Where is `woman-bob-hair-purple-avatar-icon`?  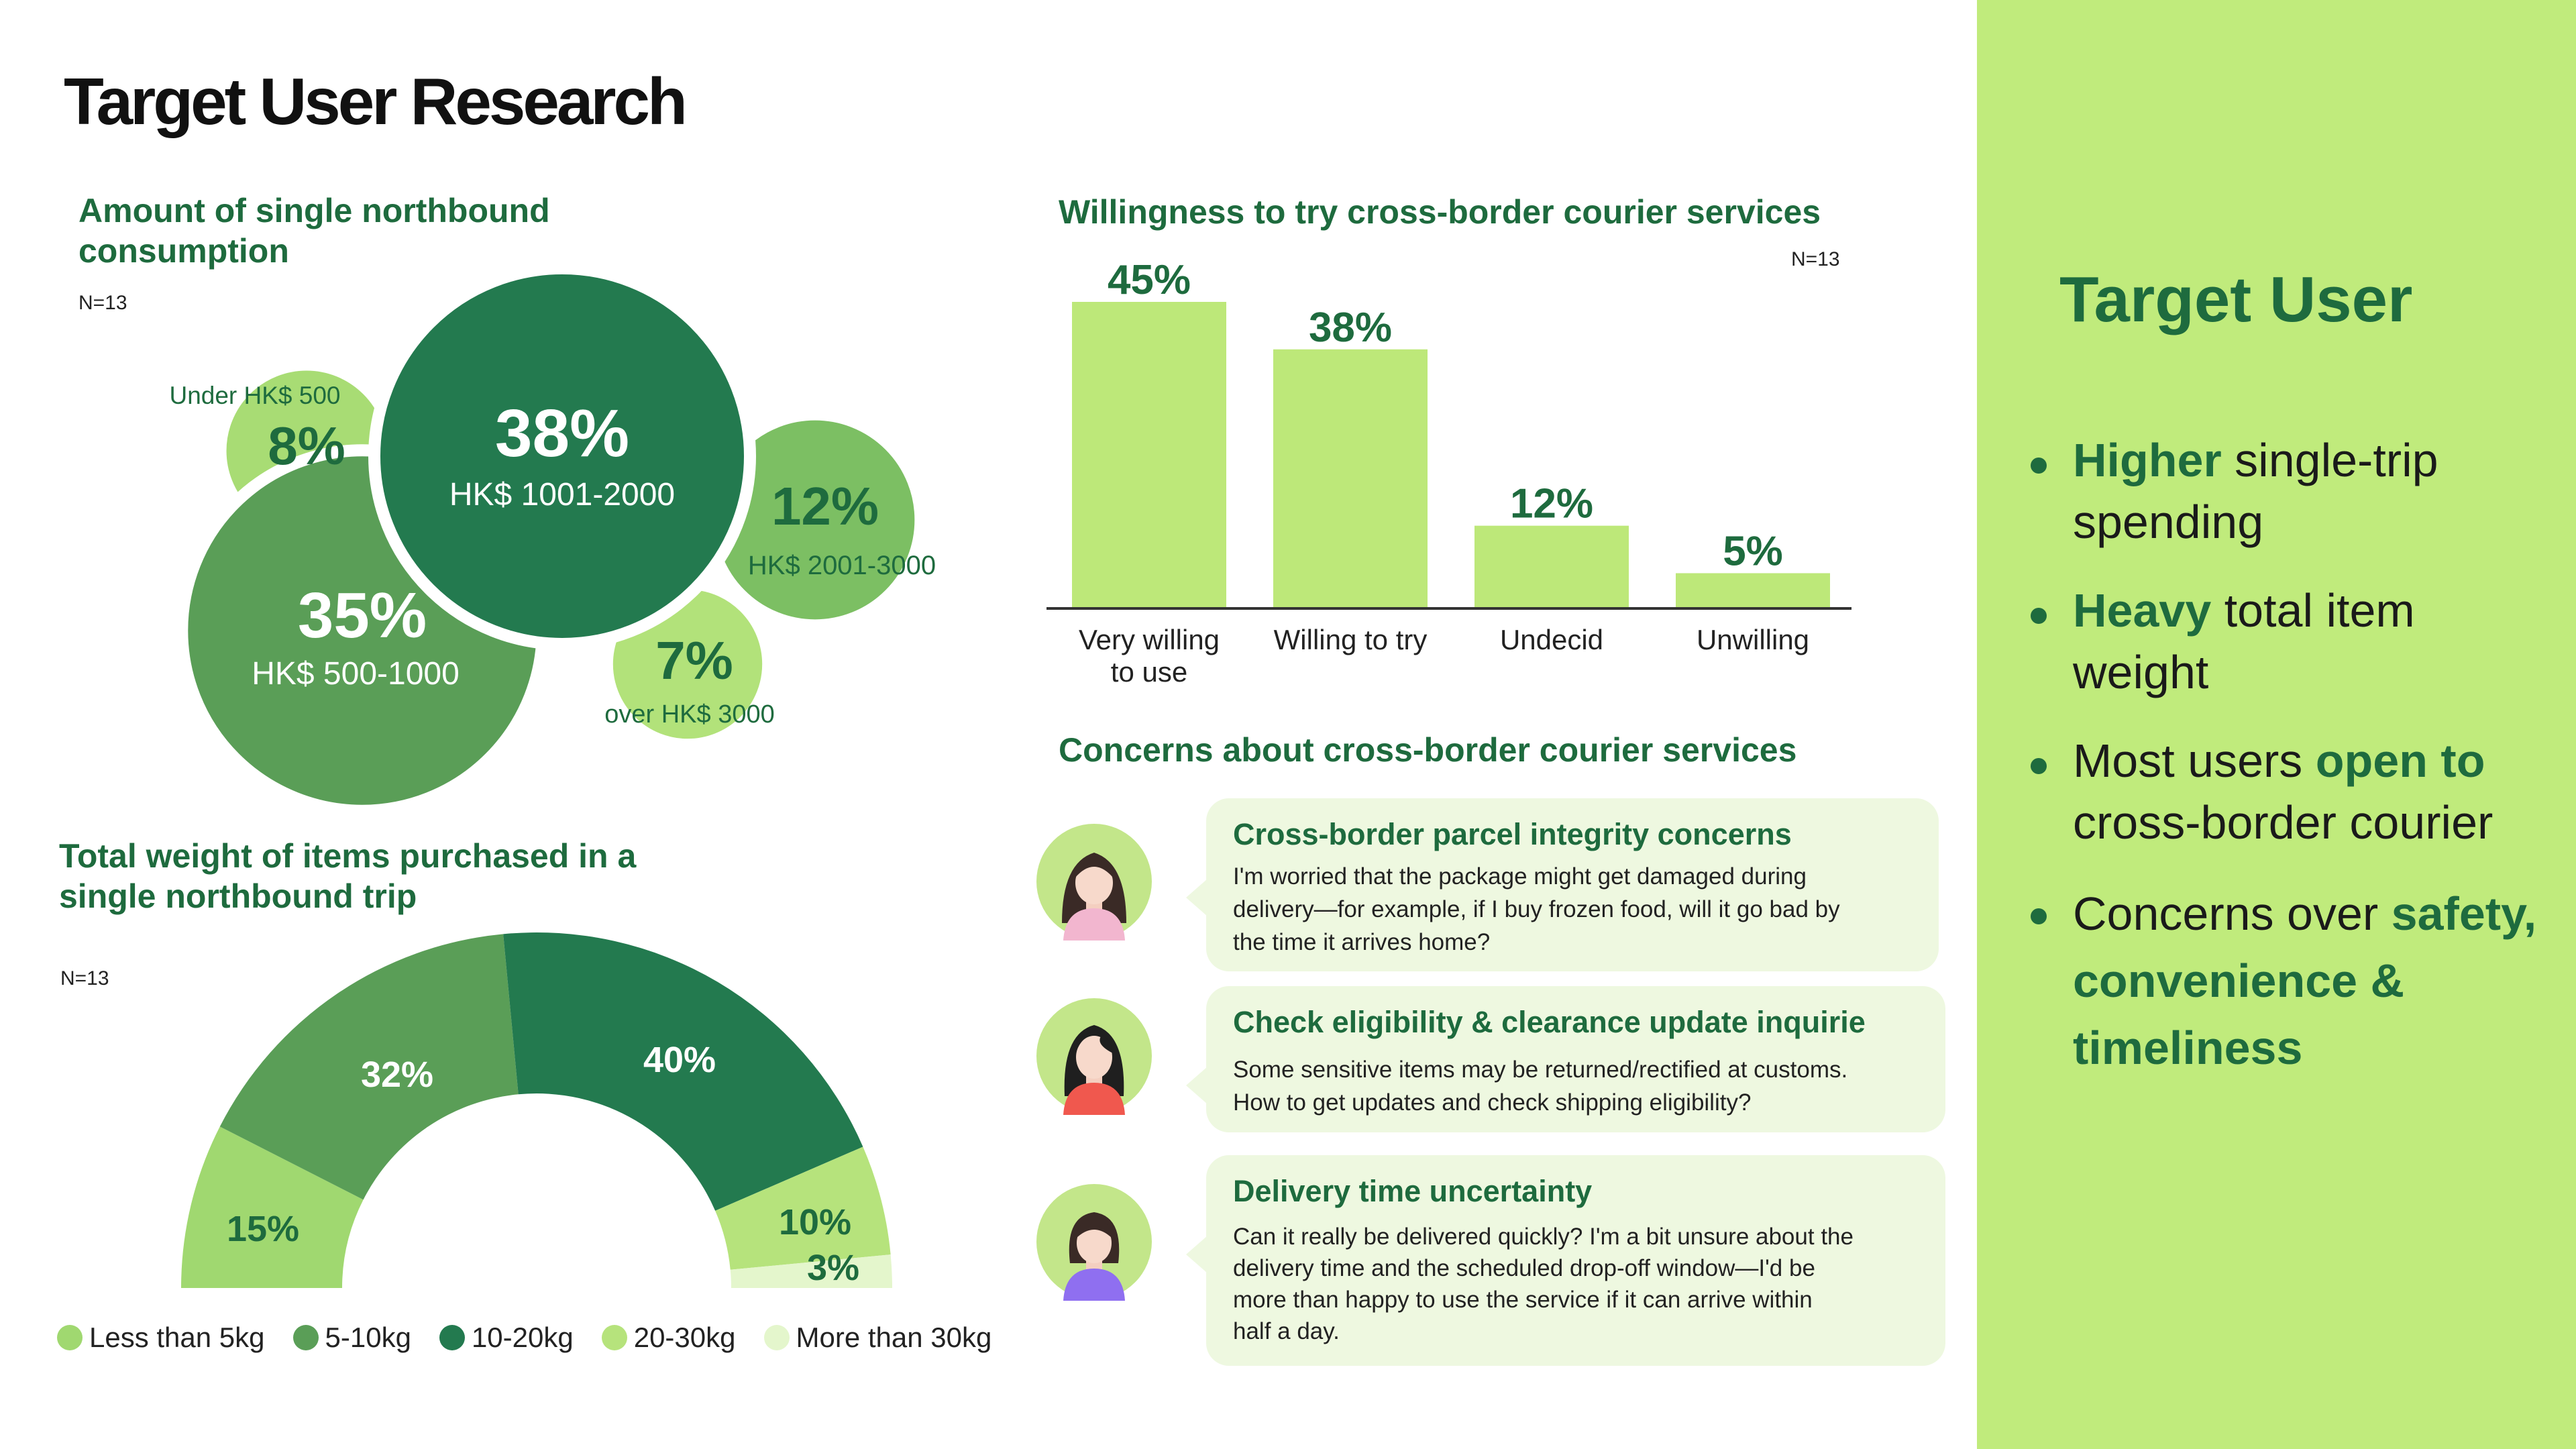 woman-bob-hair-purple-avatar-icon is located at coordinates (1094, 1242).